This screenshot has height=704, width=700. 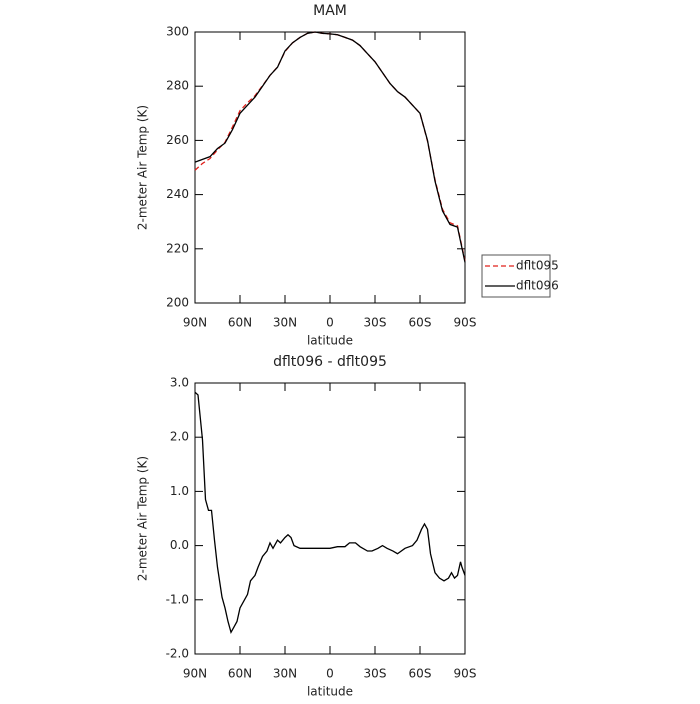 What do you see at coordinates (179, 545) in the screenshot?
I see `y-tick-label: 0.0` at bounding box center [179, 545].